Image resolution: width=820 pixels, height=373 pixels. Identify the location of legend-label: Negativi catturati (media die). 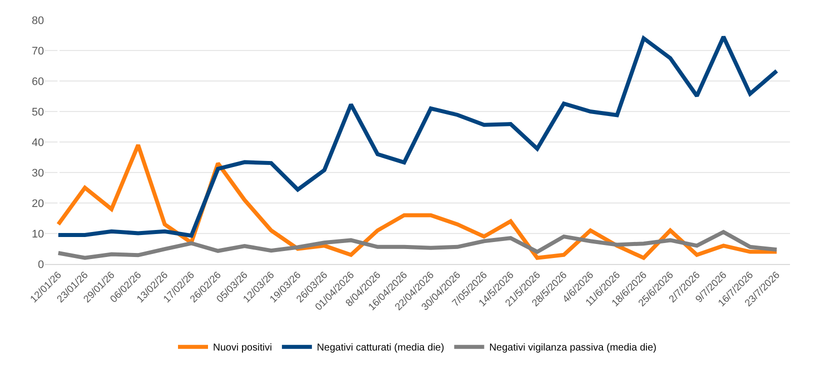
(380, 348).